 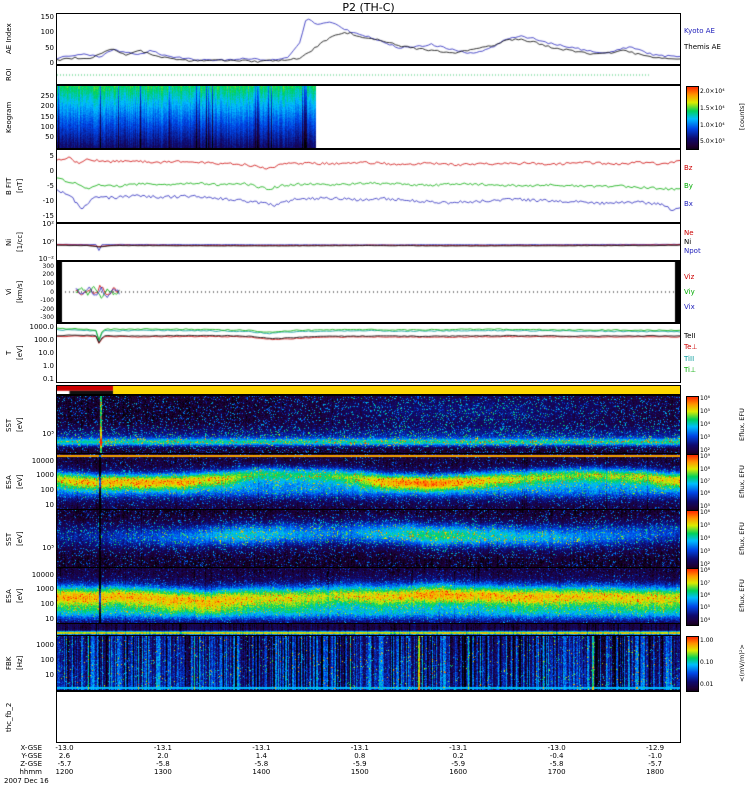 I want to click on panel-esa_i-cbtick: 10⁷, so click(x=705, y=583).